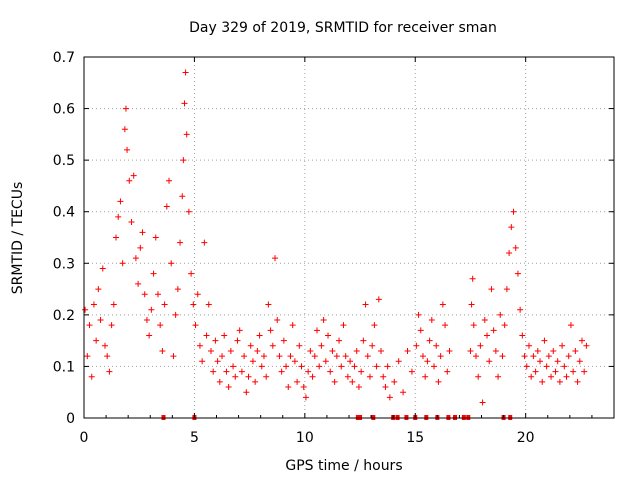  I want to click on y-tick-label: 0.5, so click(64, 161).